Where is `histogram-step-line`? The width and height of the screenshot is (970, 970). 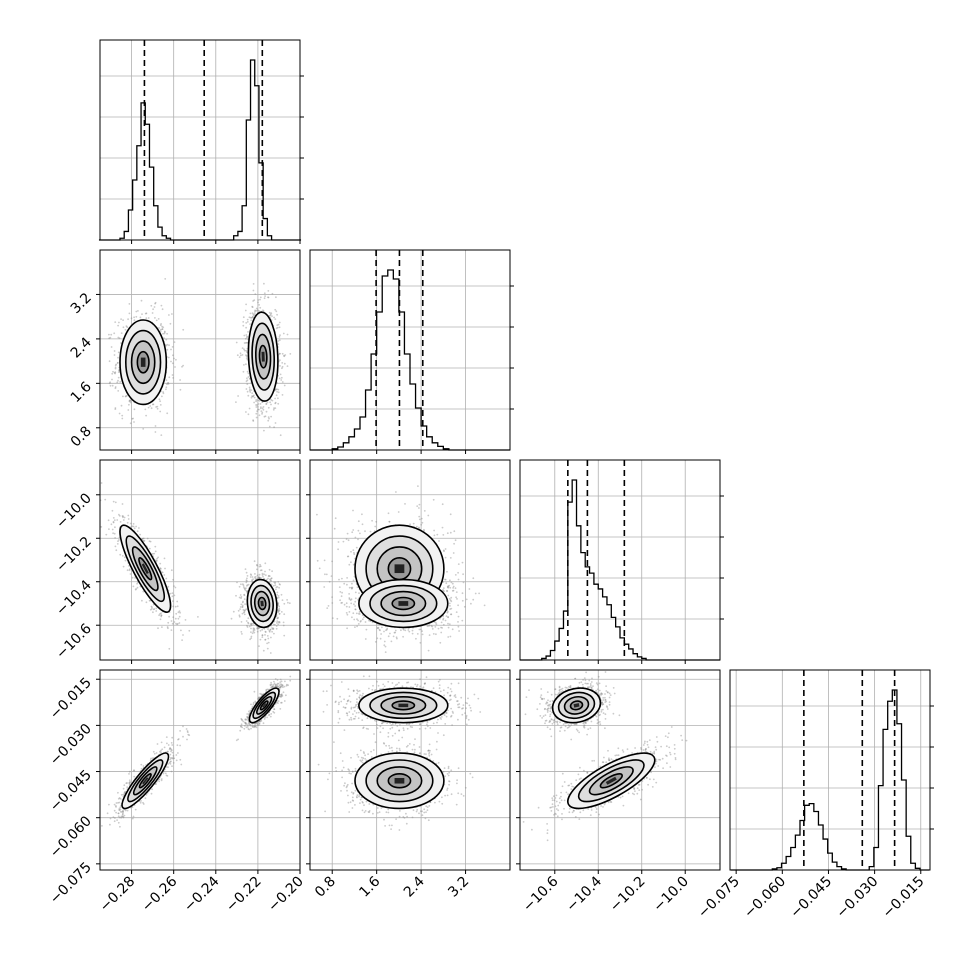 histogram-step-line is located at coordinates (620, 570).